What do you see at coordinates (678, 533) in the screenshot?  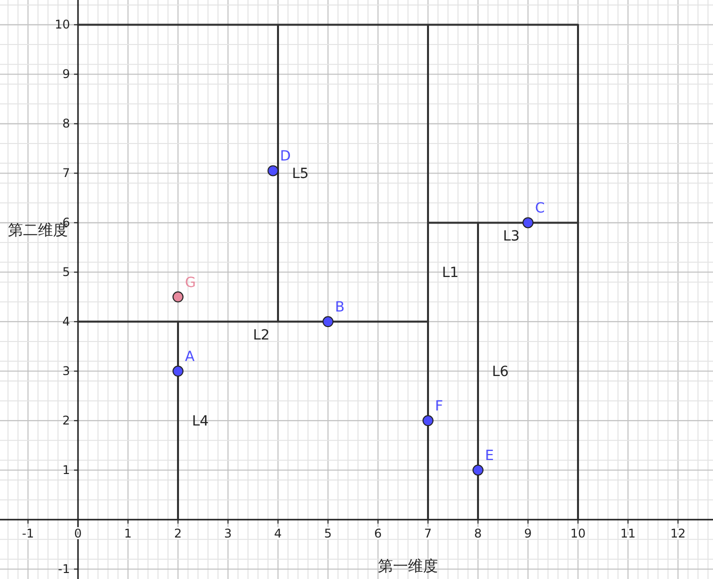 I see `x-tick-label: 12` at bounding box center [678, 533].